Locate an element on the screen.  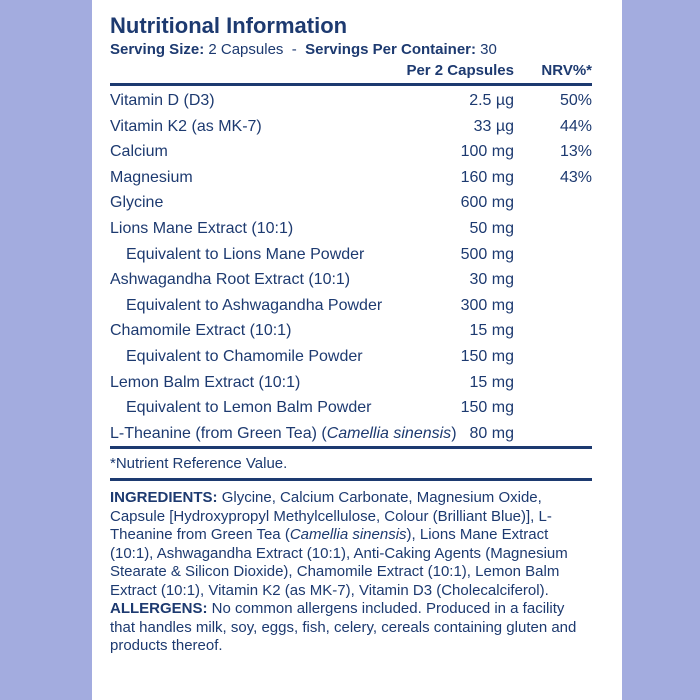
nutrient-name-cell: Chamomile Extract (10:1) is located at coordinates (200, 331).